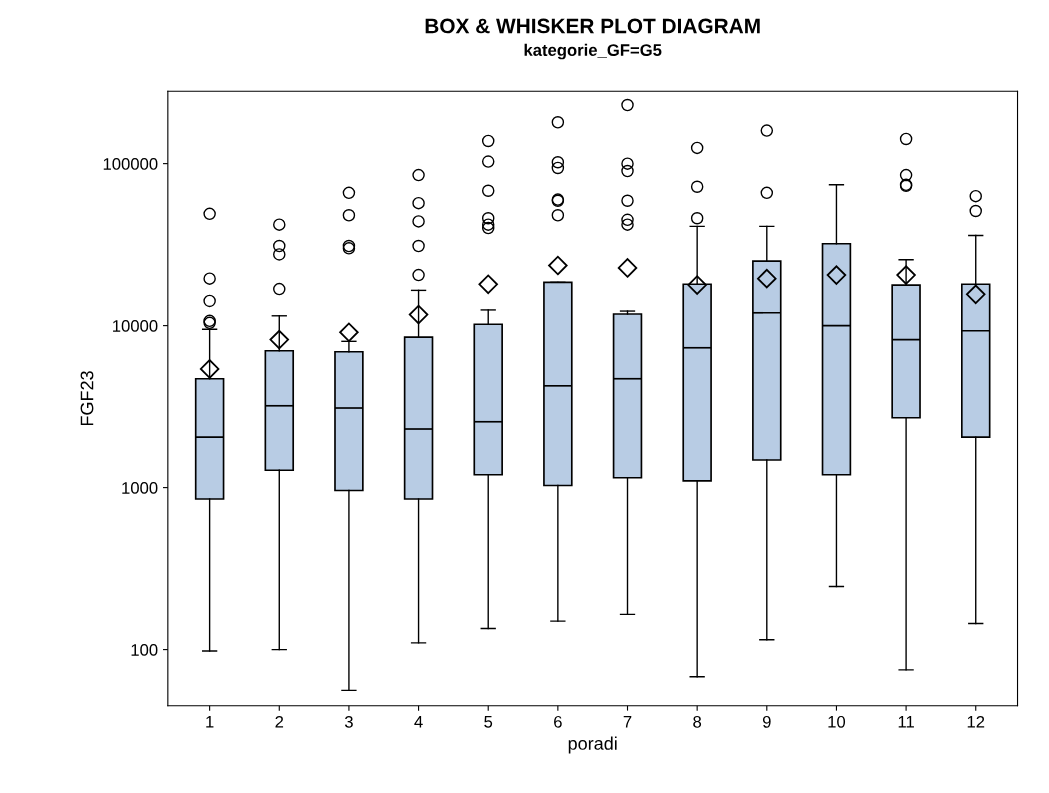 The image size is (1049, 793). Describe the element at coordinates (906, 722) in the screenshot. I see `x-tick-label: 11` at that location.